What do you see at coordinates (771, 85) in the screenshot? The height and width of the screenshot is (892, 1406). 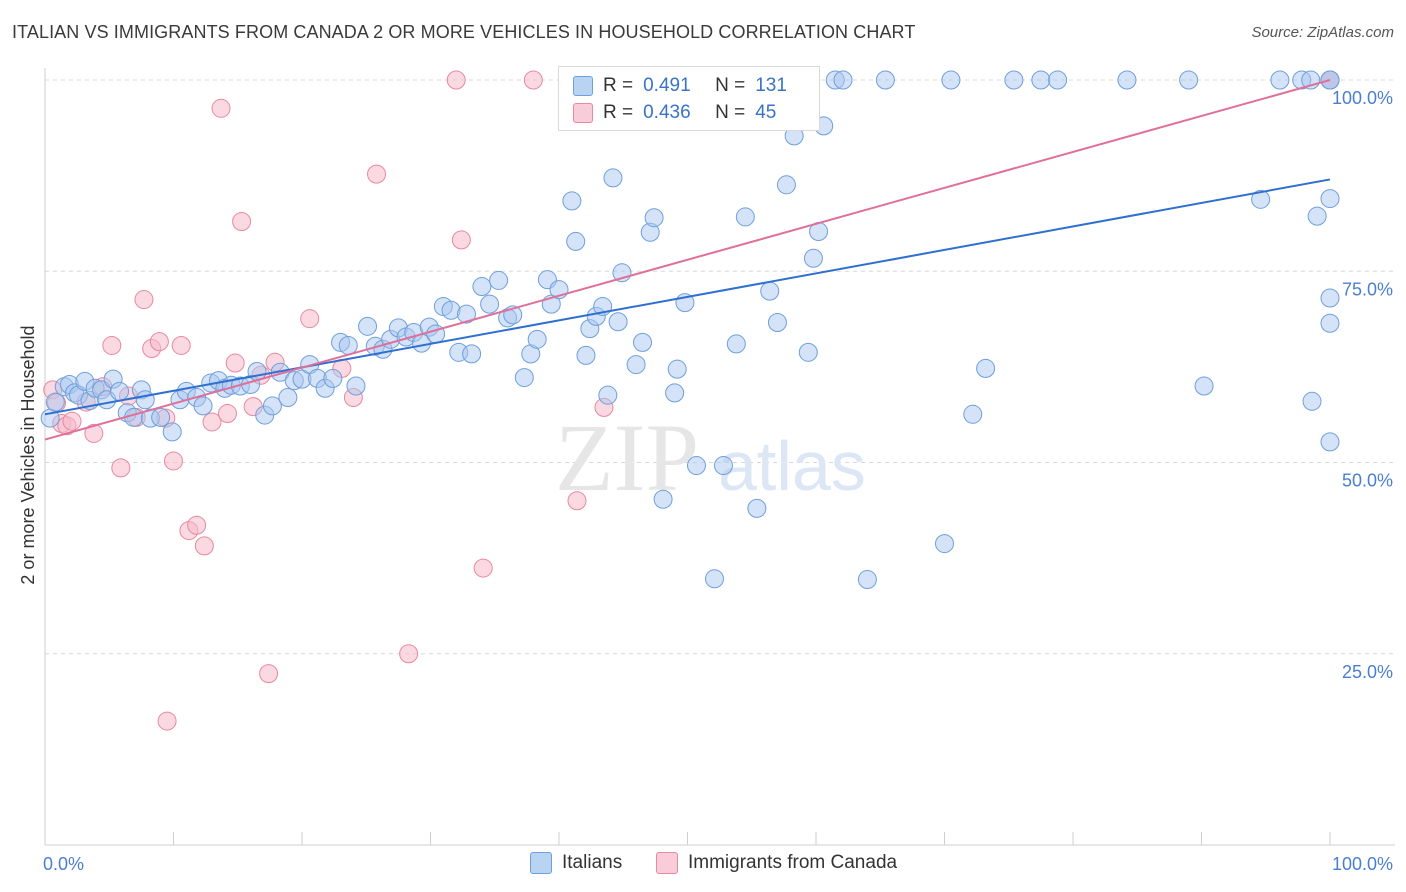 I see `legend-n-value: 131` at bounding box center [771, 85].